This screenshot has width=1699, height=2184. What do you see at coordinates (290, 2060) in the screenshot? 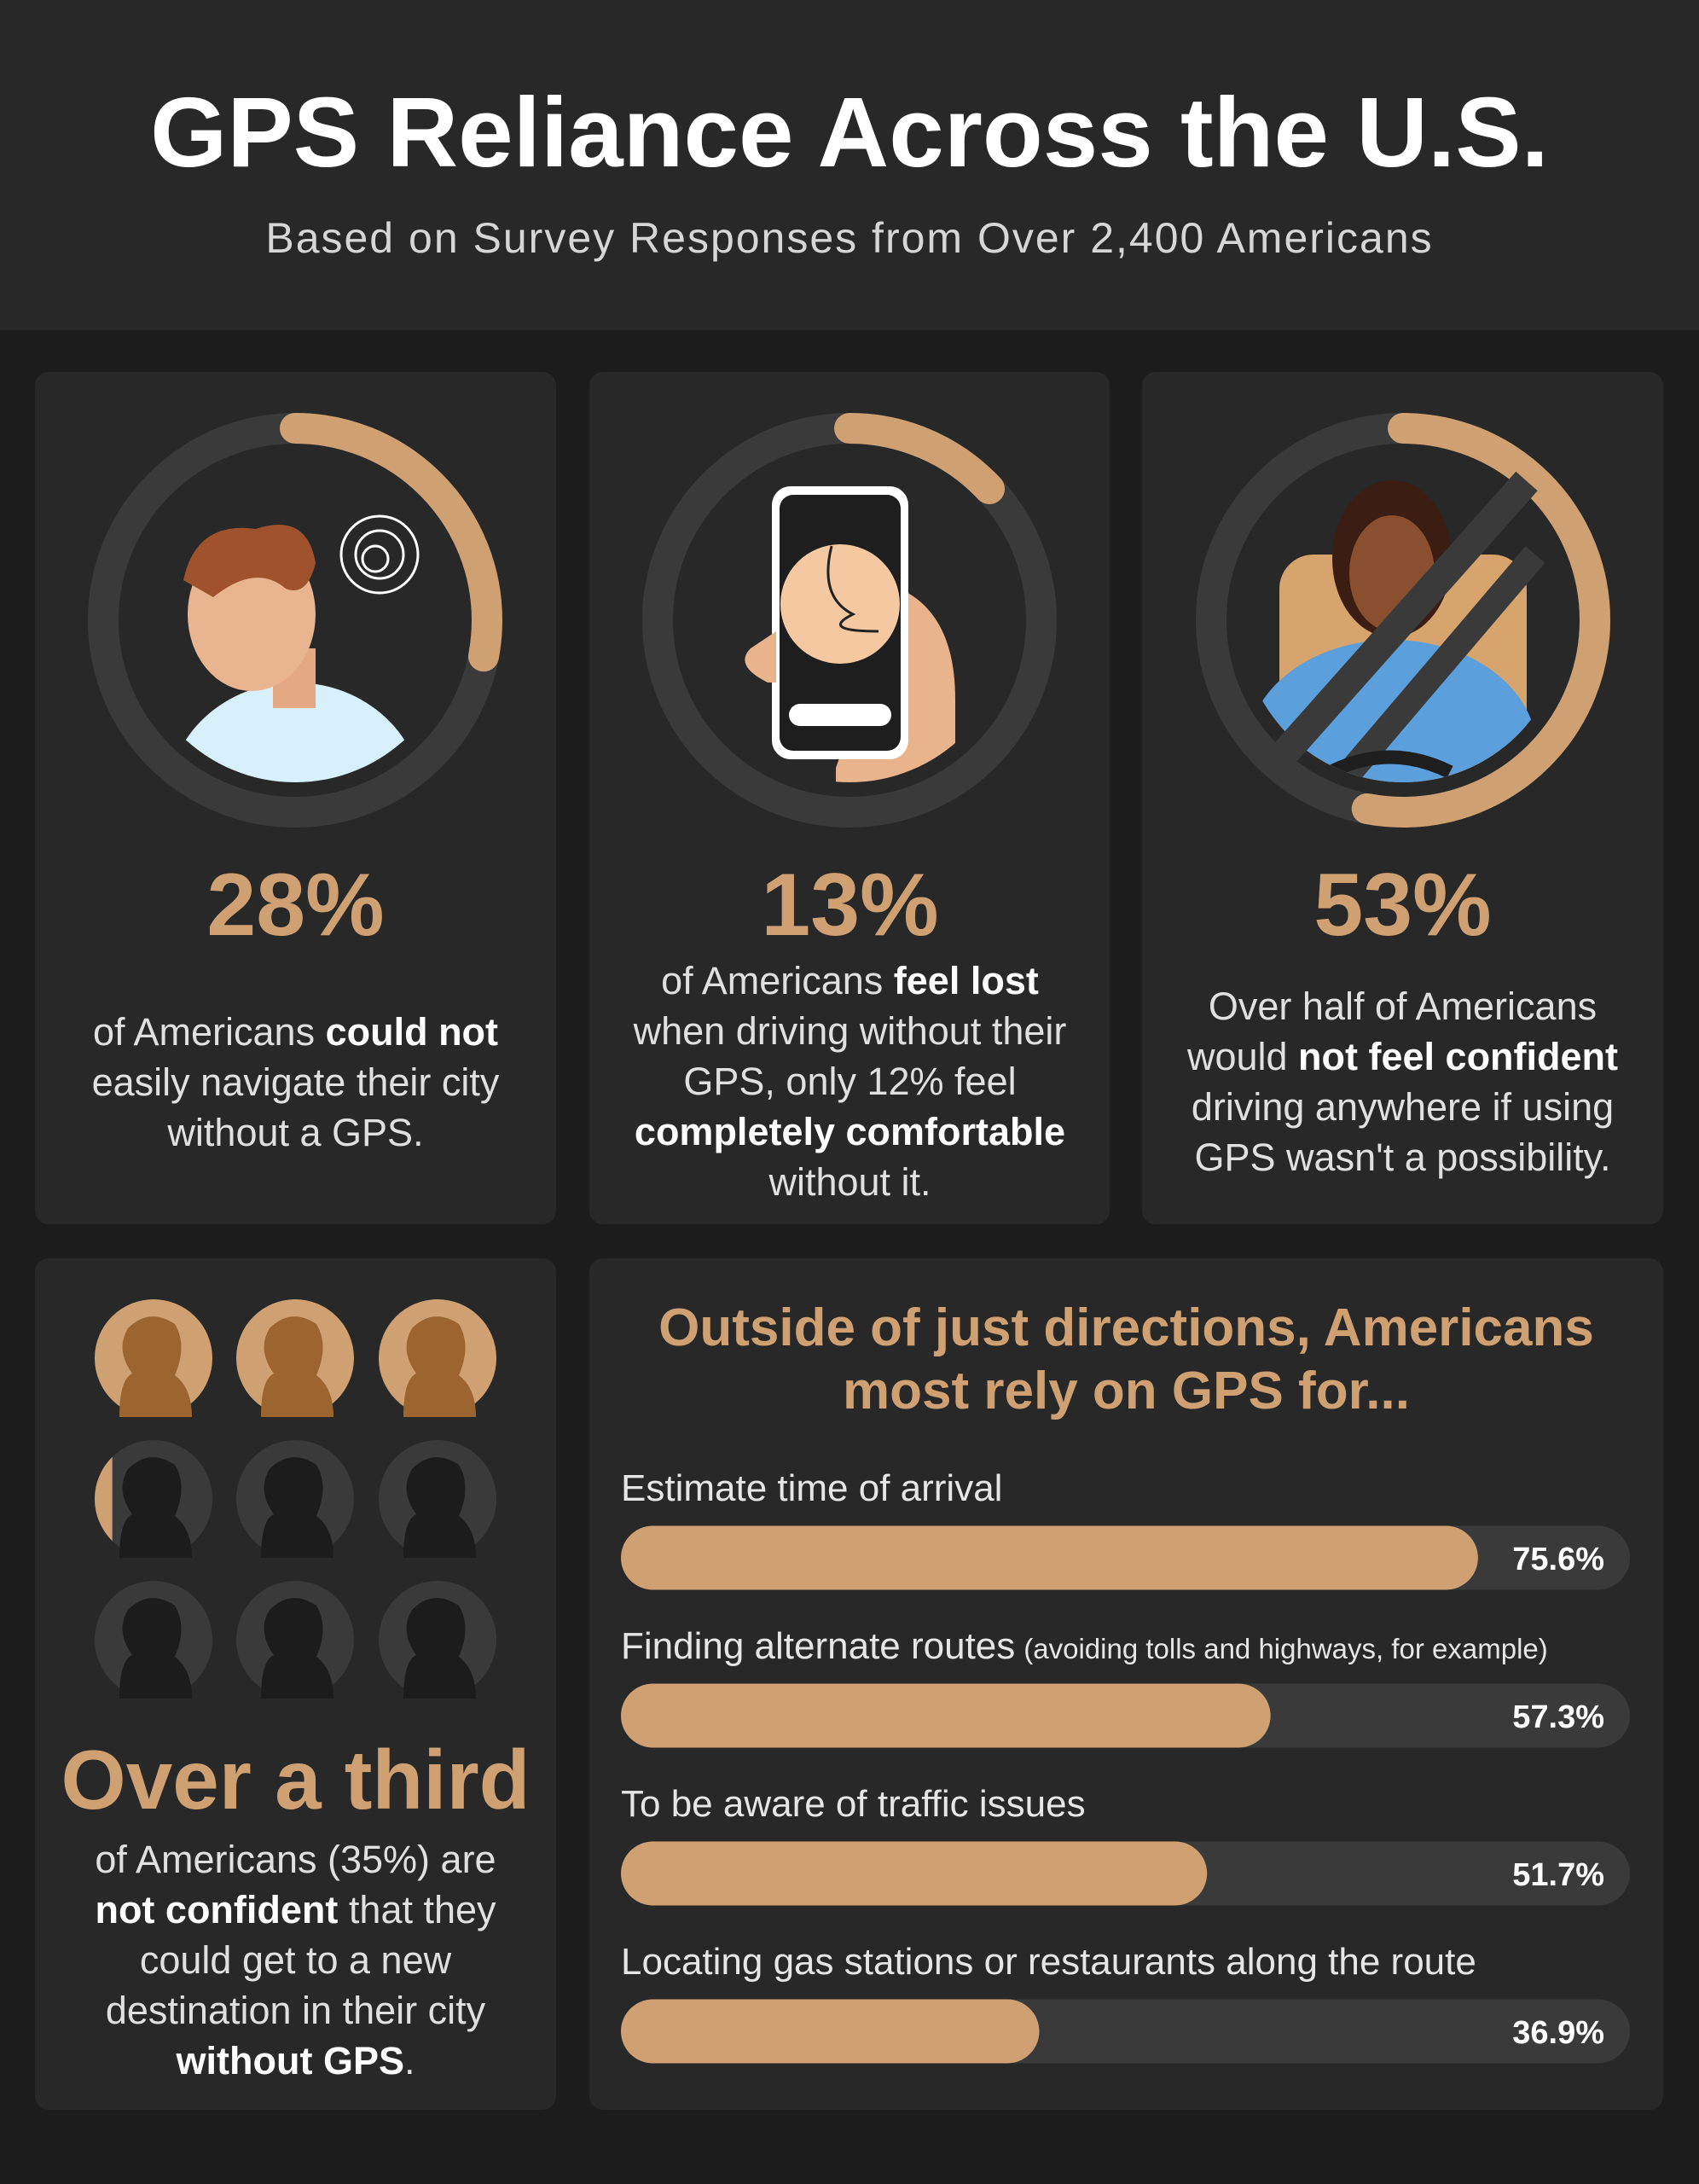
I see `text-segment: without GPS` at bounding box center [290, 2060].